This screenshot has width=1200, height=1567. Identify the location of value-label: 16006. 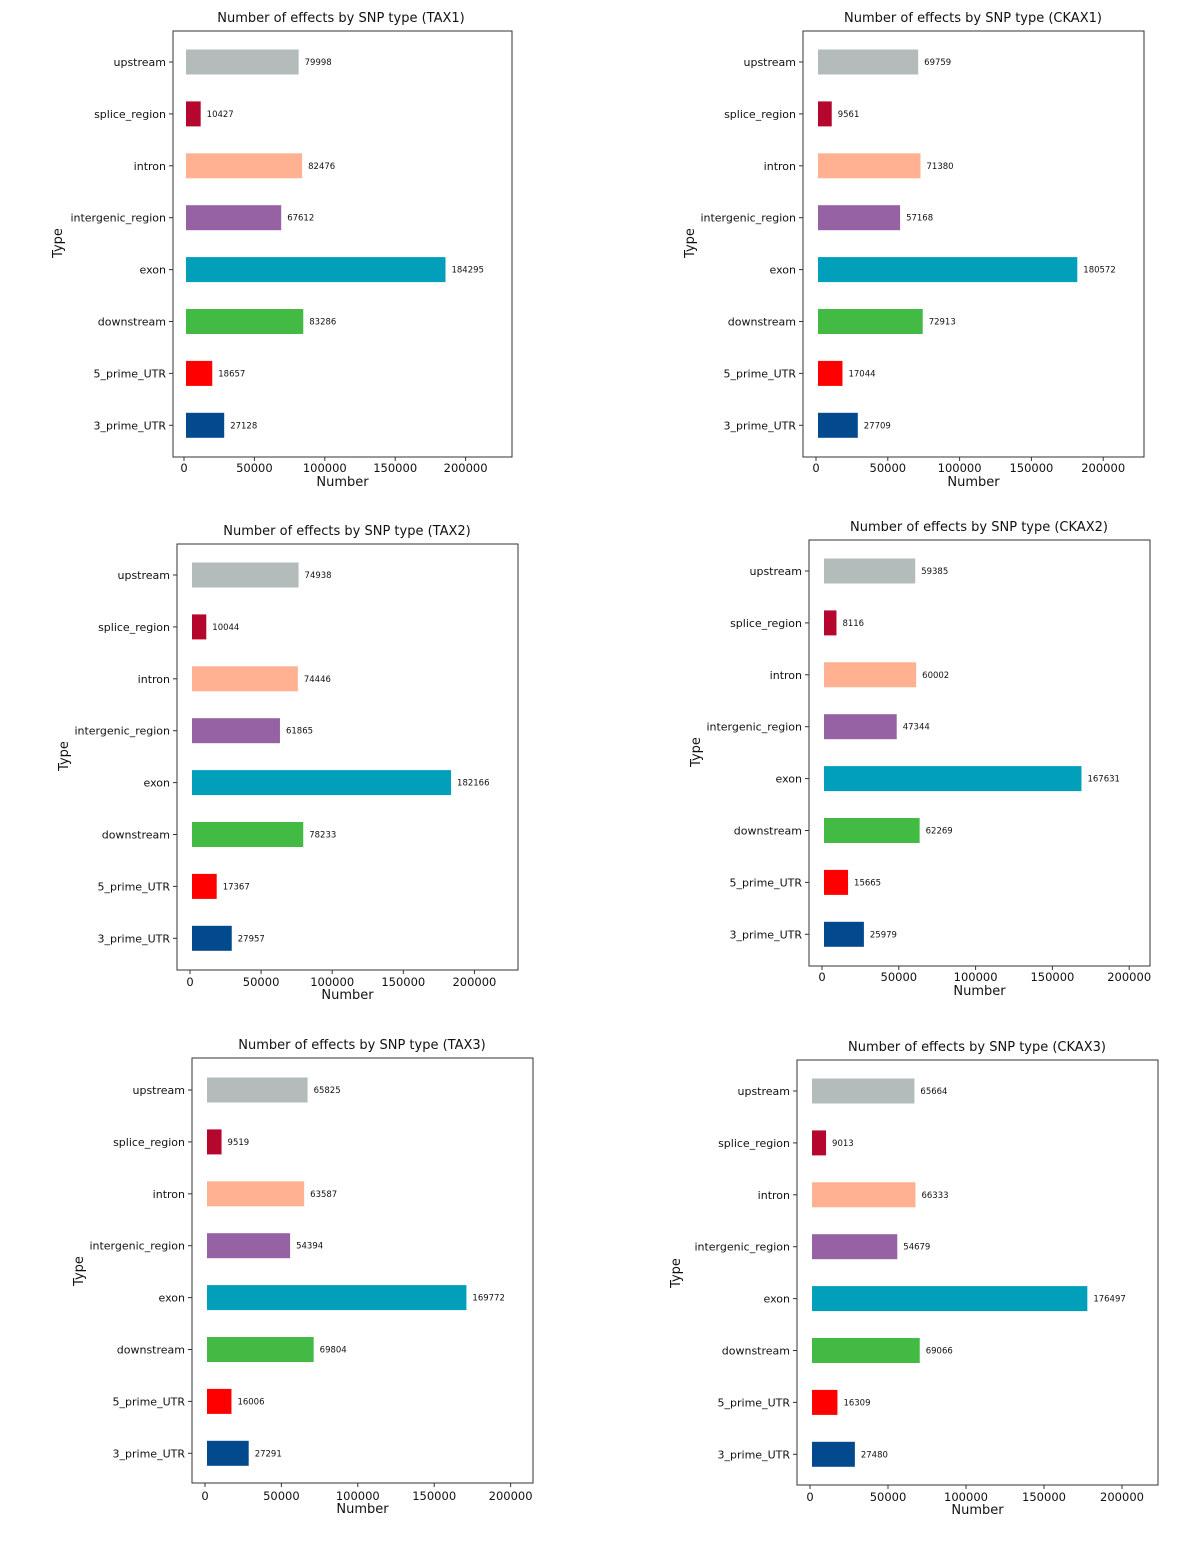
(250, 1402).